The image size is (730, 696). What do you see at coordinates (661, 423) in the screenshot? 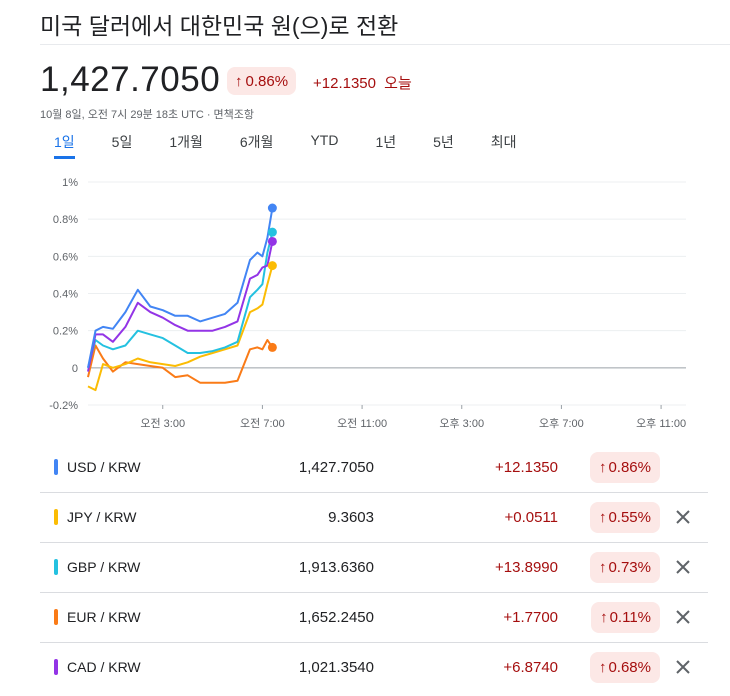
I see `x-tick-label: 오후 11:00` at bounding box center [661, 423].